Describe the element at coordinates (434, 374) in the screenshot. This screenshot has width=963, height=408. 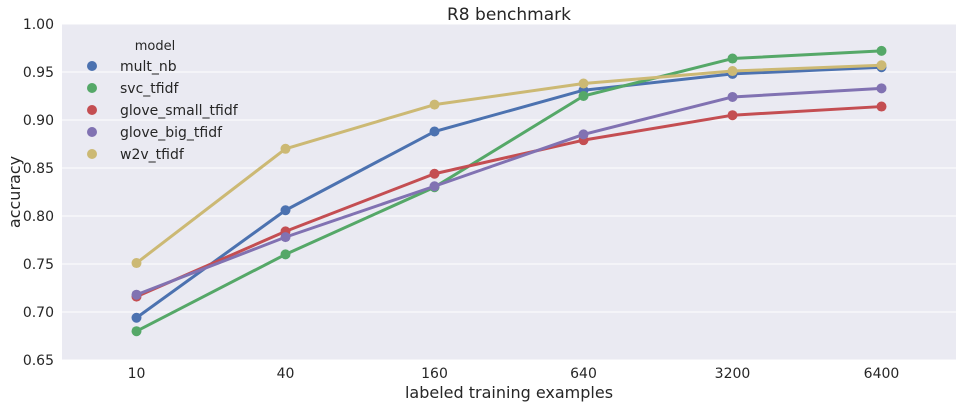
I see `x-tick-label: 160` at that location.